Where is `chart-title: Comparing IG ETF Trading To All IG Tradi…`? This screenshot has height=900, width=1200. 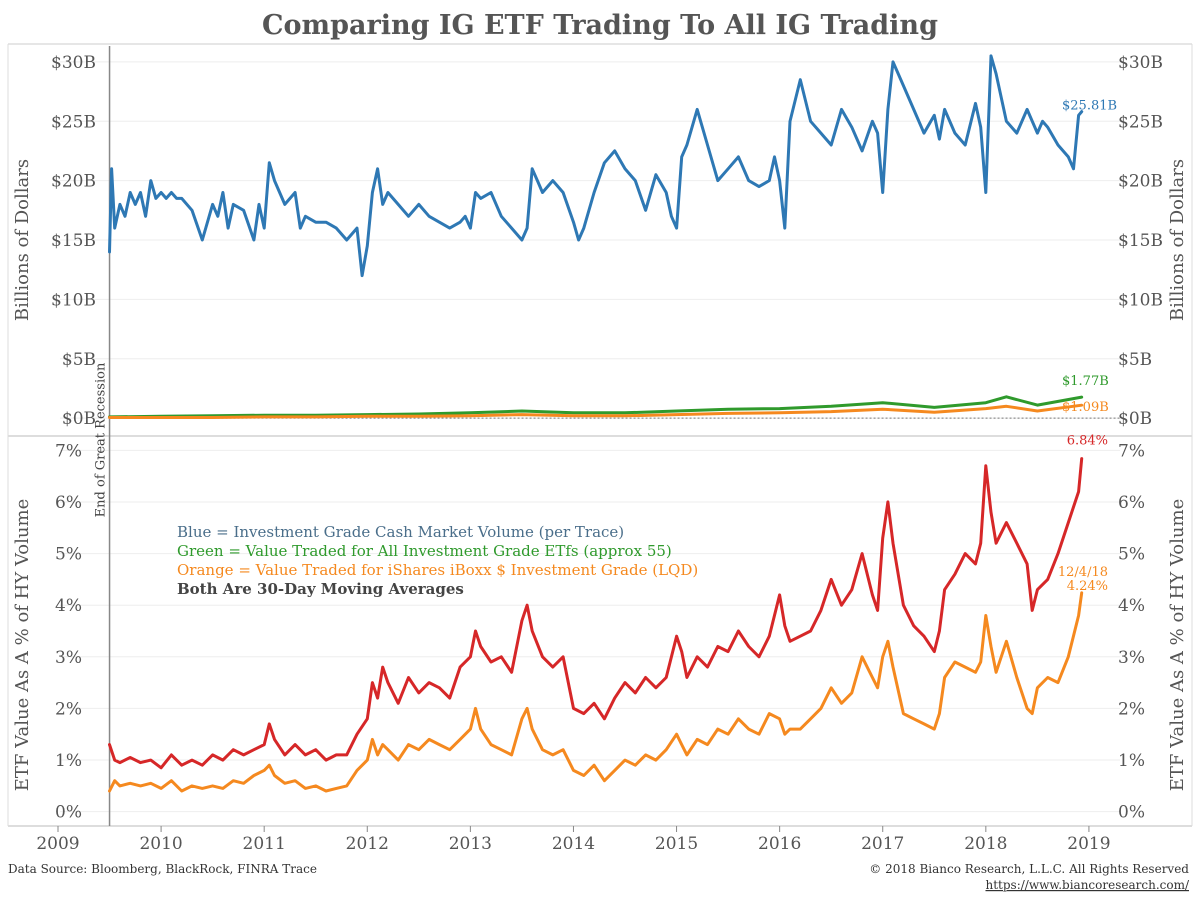 chart-title: Comparing IG ETF Trading To All IG Tradi… is located at coordinates (600, 25).